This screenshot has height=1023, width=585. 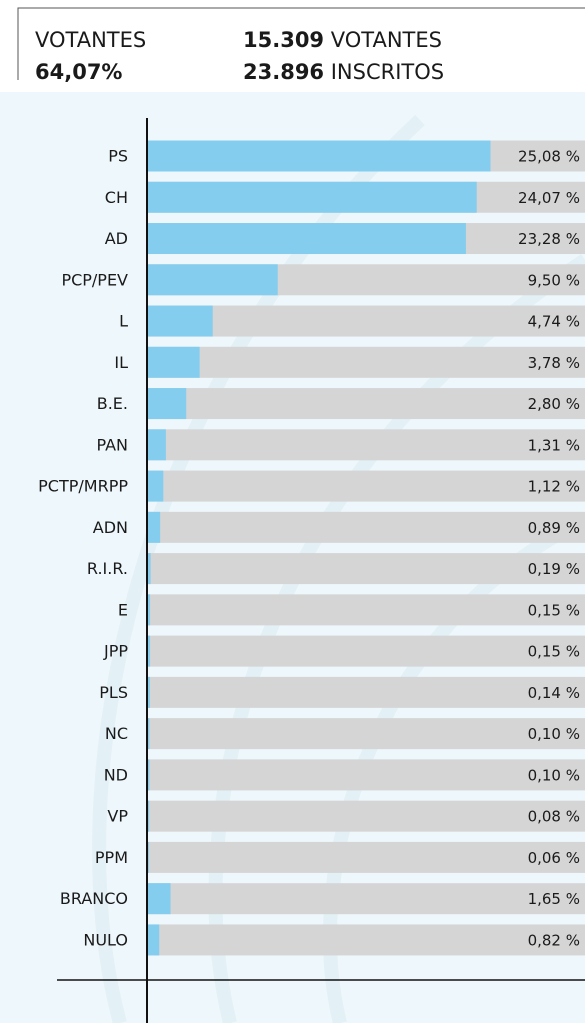 What do you see at coordinates (112, 403) in the screenshot?
I see `category-label: B.E.` at bounding box center [112, 403].